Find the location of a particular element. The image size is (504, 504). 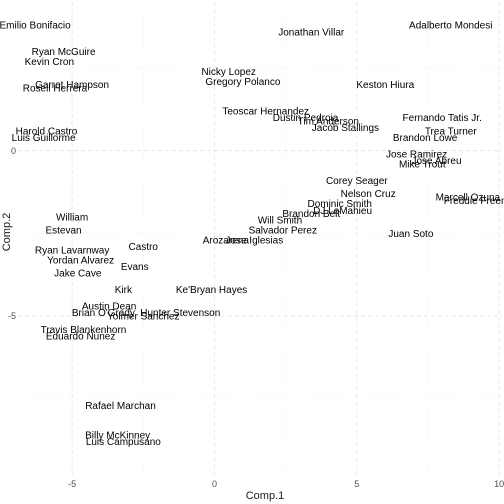

point-label: Evans is located at coordinates (135, 267).